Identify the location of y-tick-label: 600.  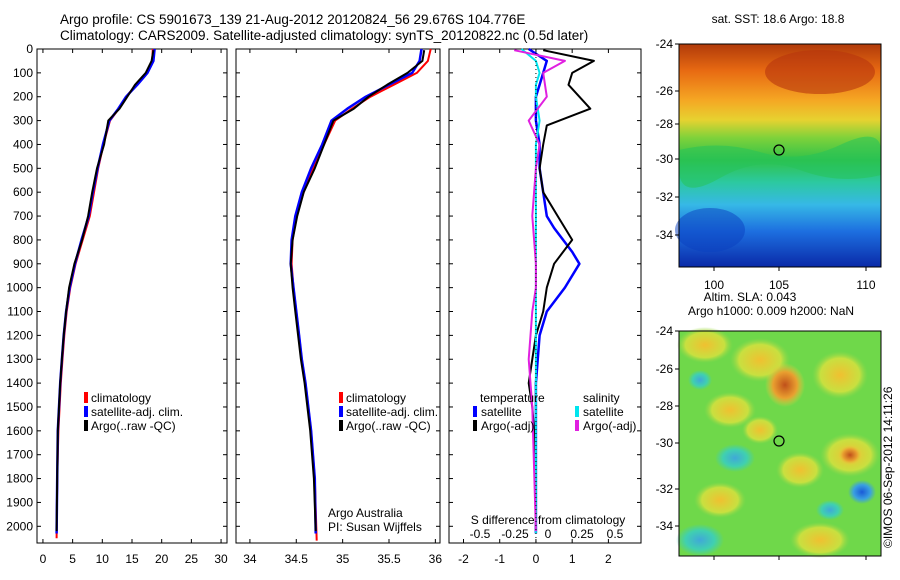
(23, 192).